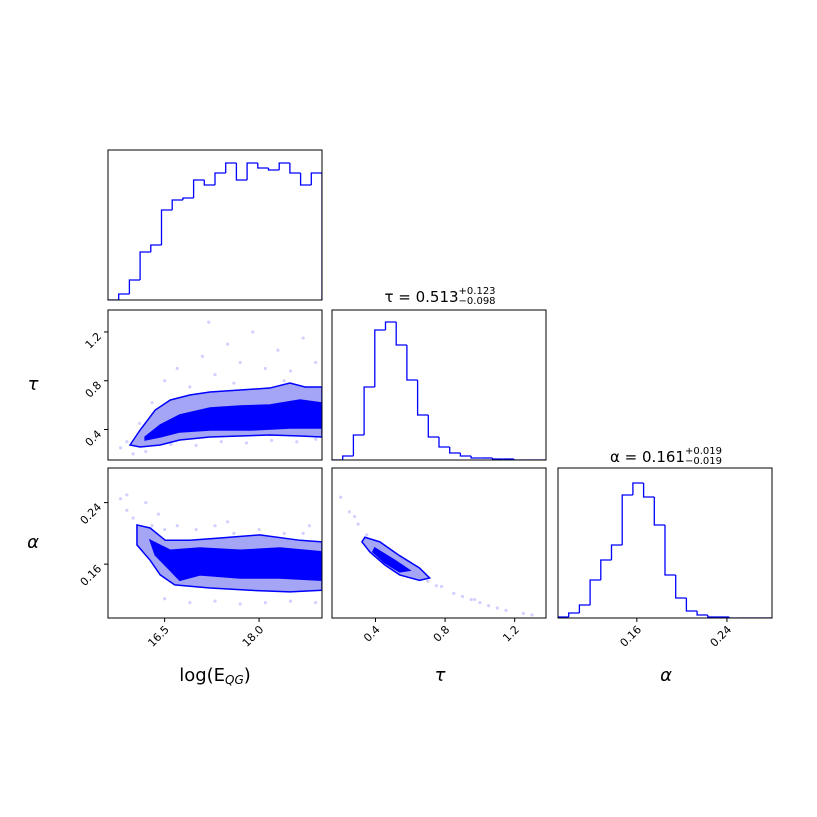 The image size is (817, 817). What do you see at coordinates (33, 384) in the screenshot?
I see `y-axis-label: τ` at bounding box center [33, 384].